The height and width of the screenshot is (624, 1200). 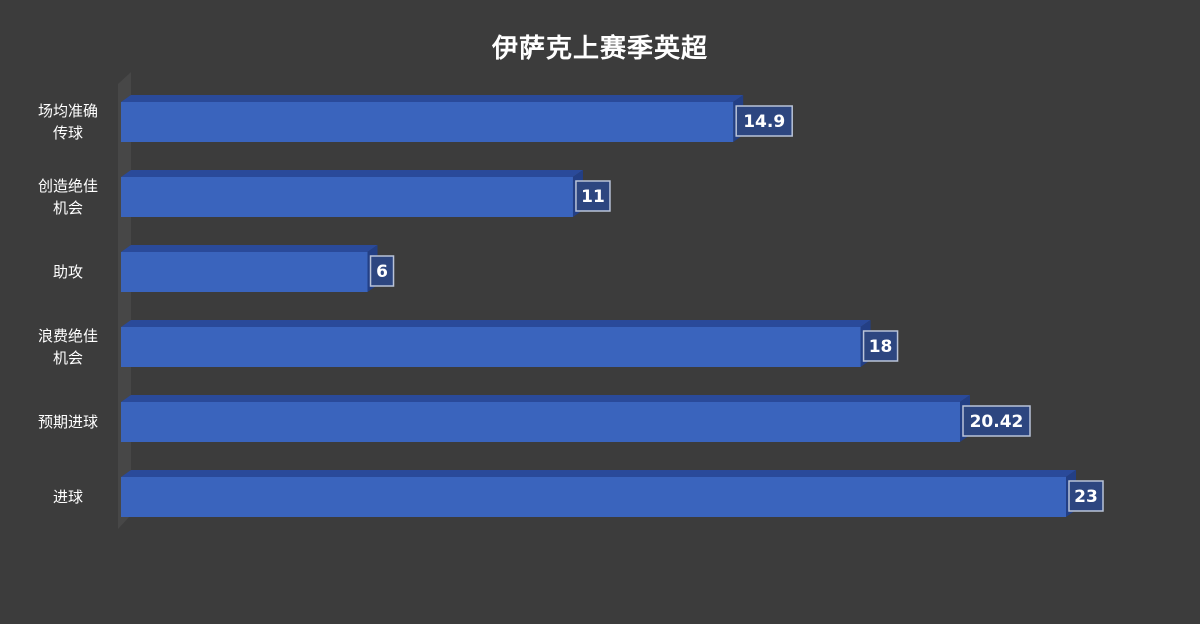 I want to click on data-label: 20.42, so click(x=997, y=422).